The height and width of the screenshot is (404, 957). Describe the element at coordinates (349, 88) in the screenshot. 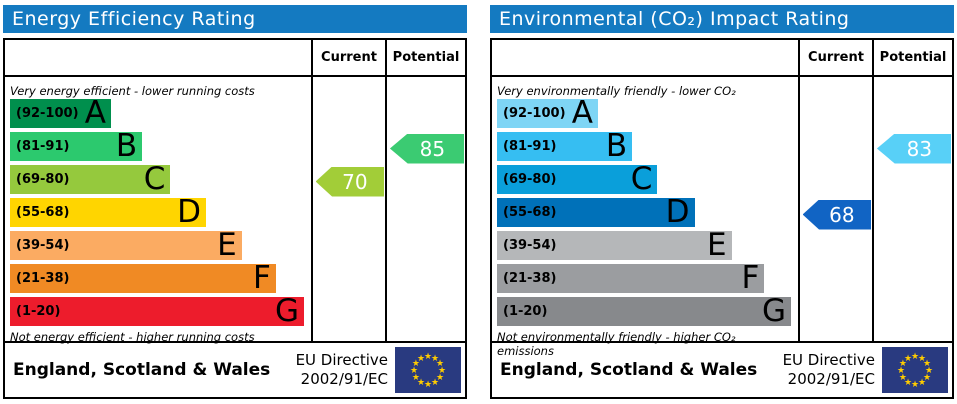

I see `energy-current-spacer` at that location.